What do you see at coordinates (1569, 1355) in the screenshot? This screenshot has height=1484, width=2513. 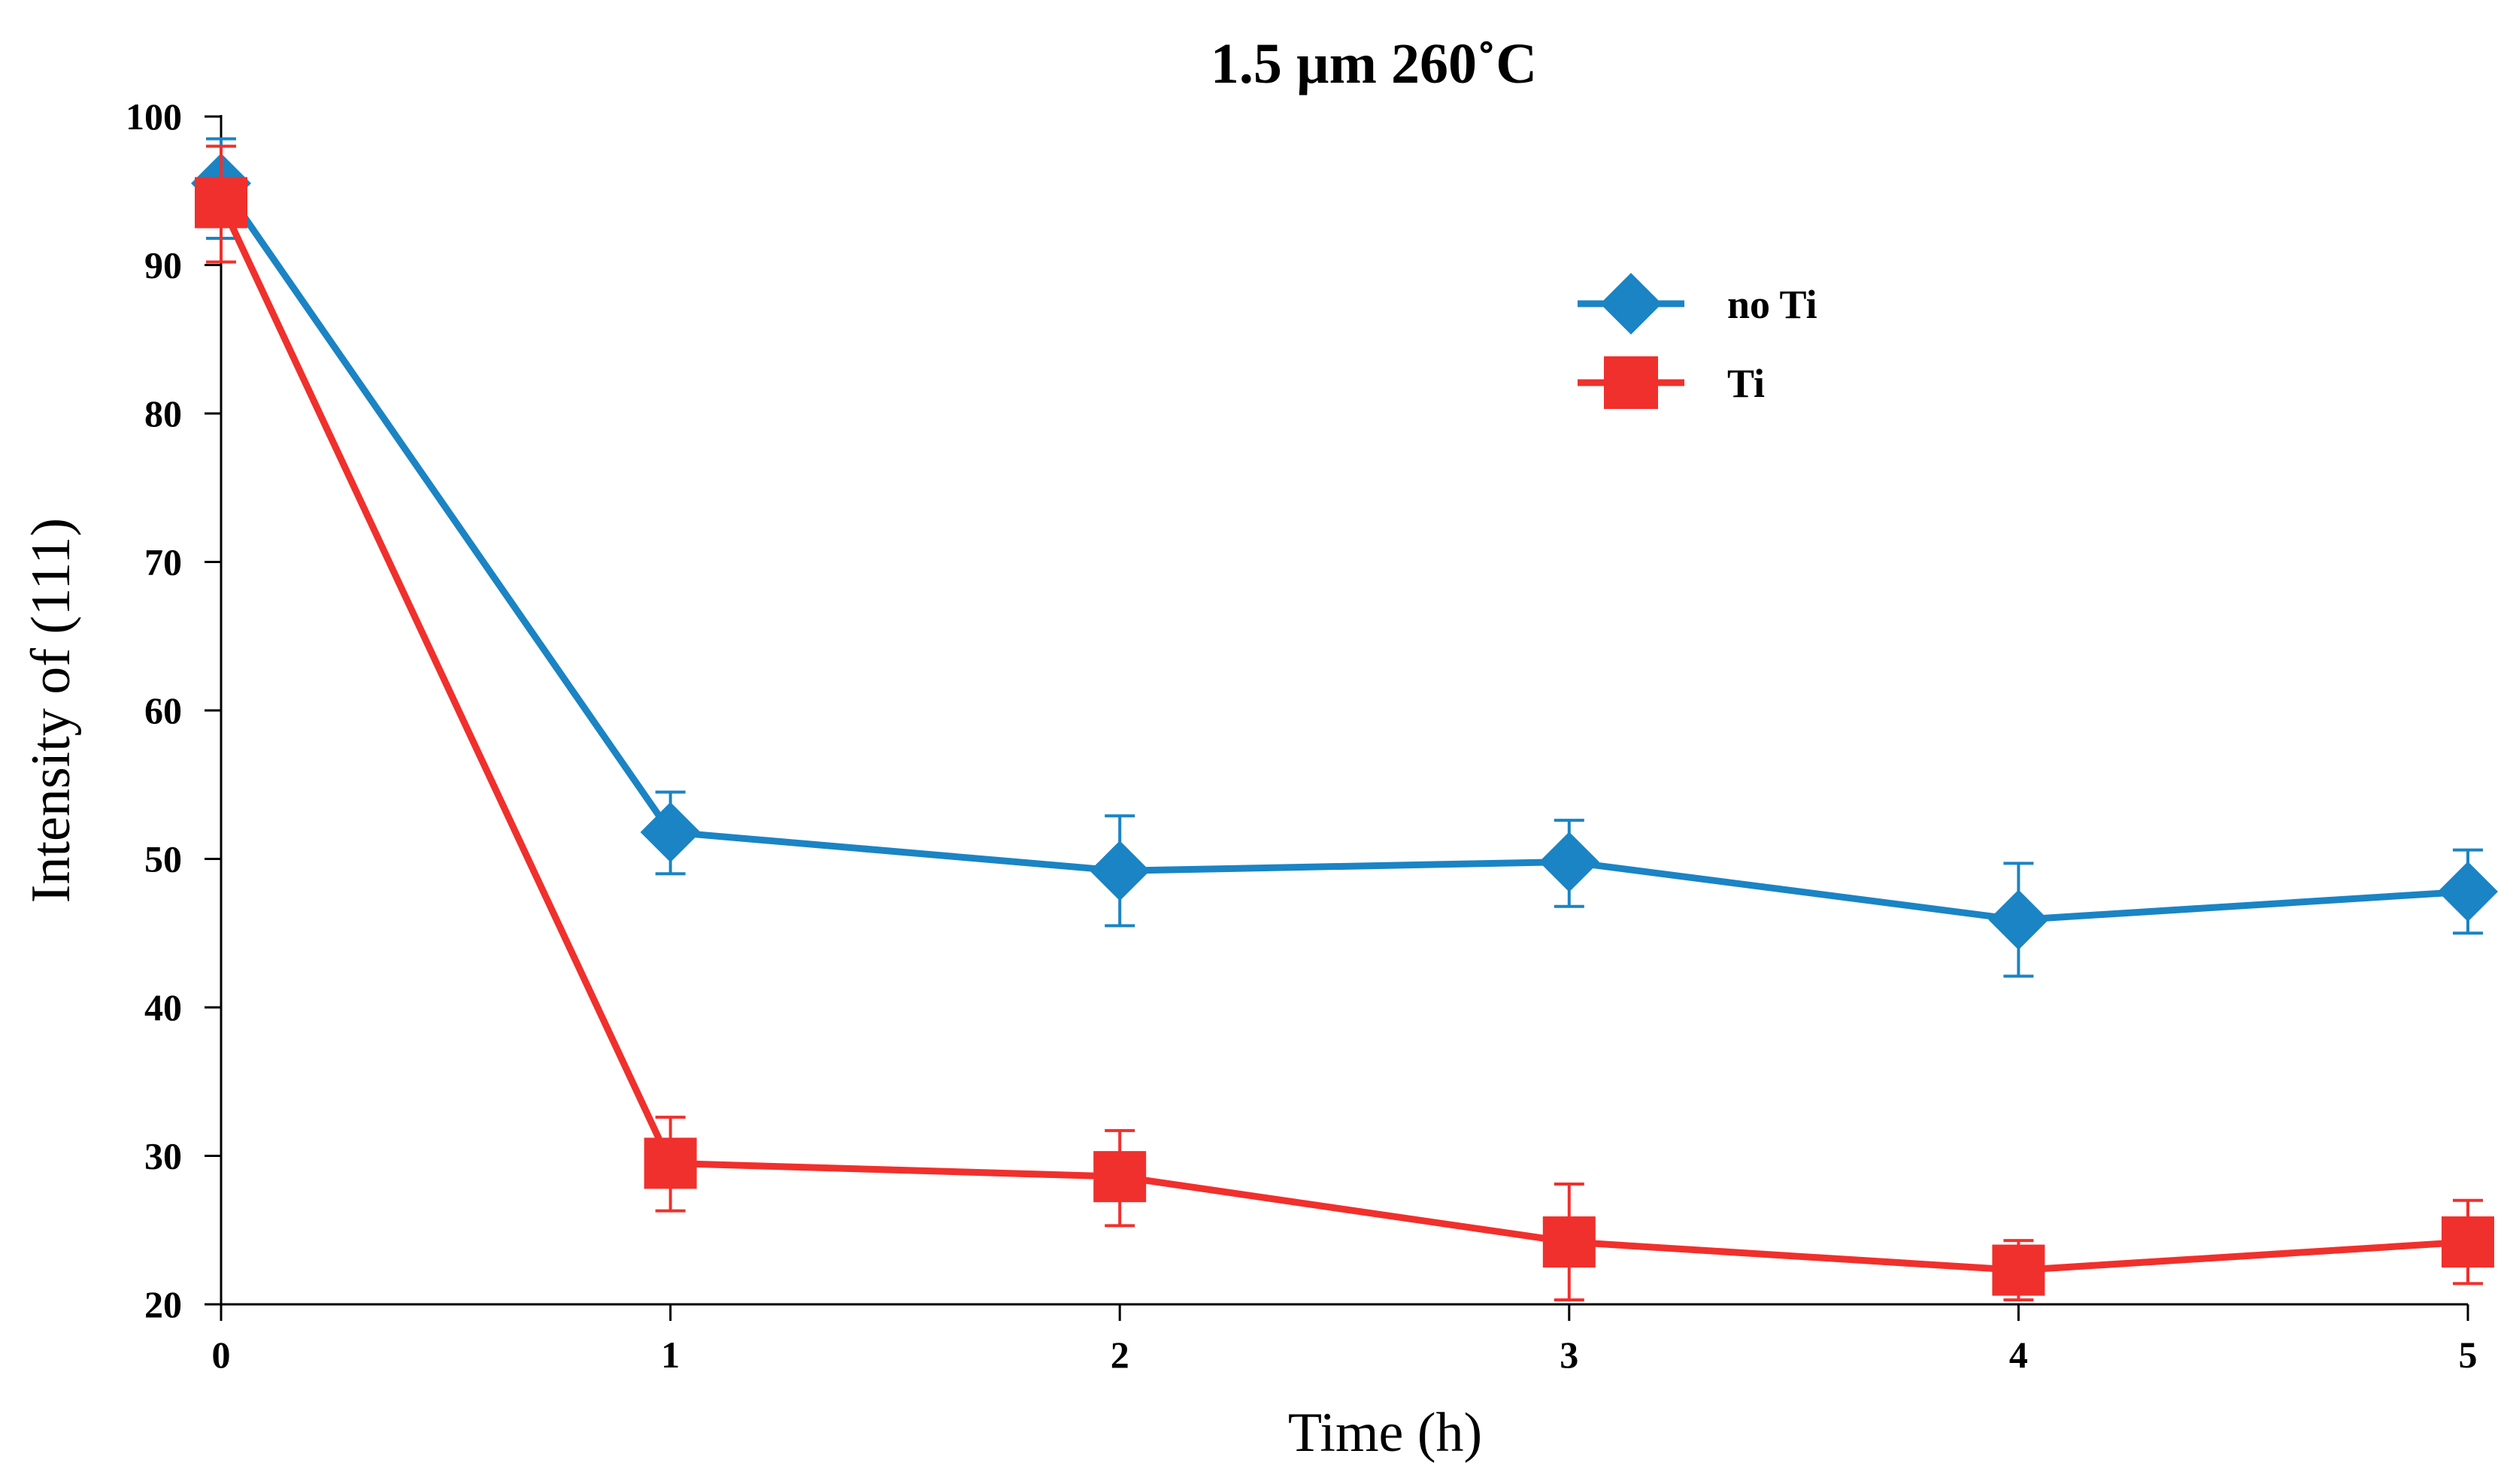 I see `x-tick-label: 3` at bounding box center [1569, 1355].